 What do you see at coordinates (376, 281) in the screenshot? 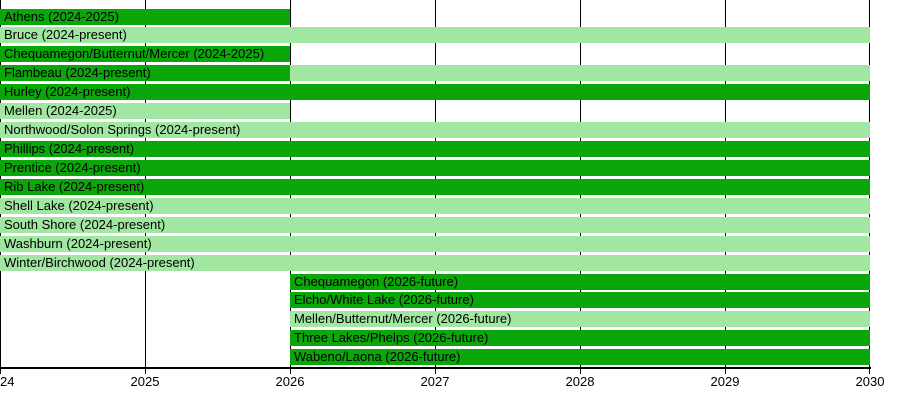
I see `row-label: Chequamegon (2026-future)` at bounding box center [376, 281].